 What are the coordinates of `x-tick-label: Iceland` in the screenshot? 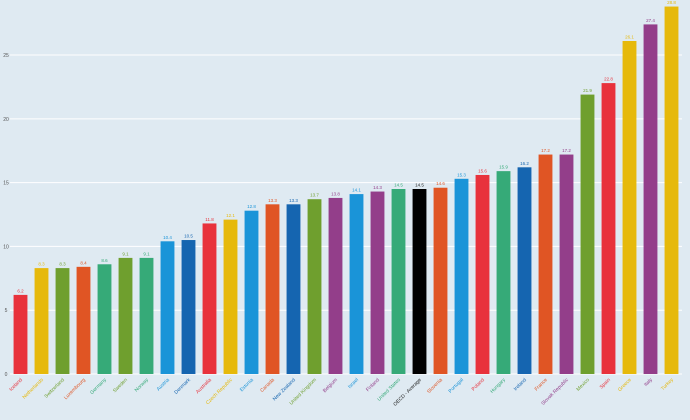 It's located at (16, 385).